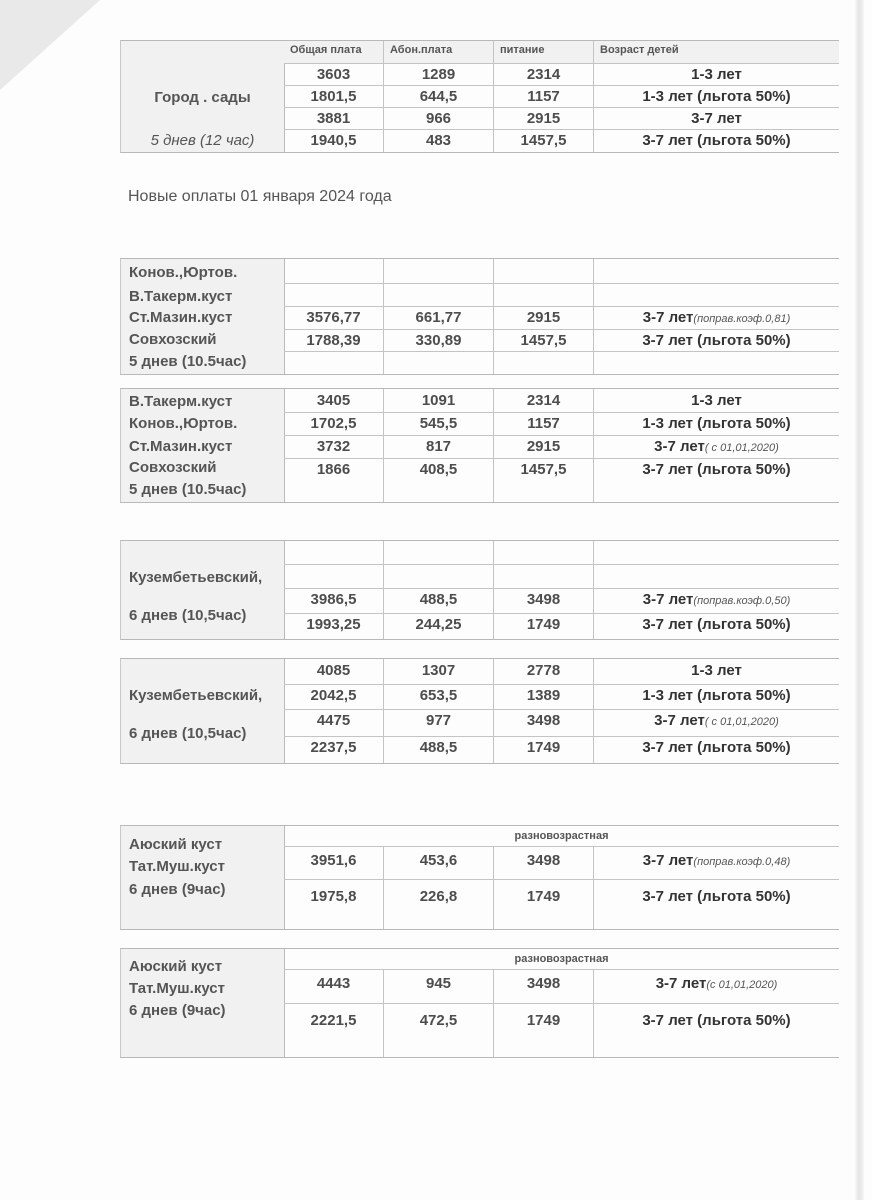  Describe the element at coordinates (439, 600) in the screenshot. I see `subscription-fee-cell: 488,5` at that location.